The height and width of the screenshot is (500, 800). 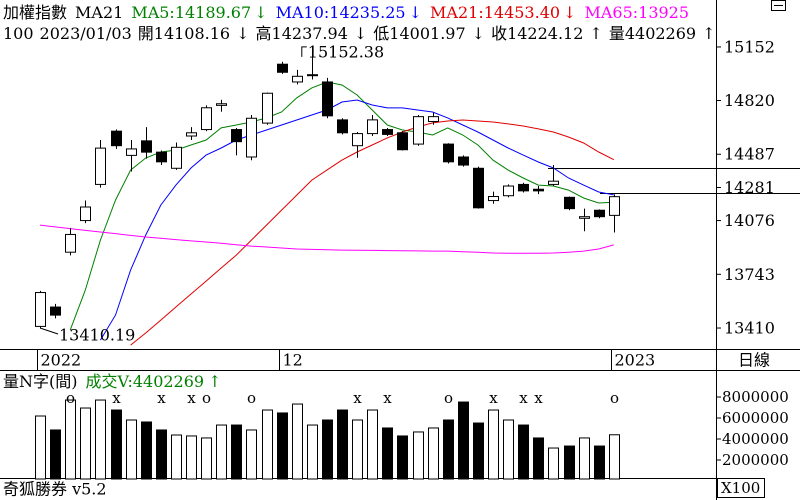 What do you see at coordinates (145, 381) in the screenshot?
I see `volume-label: 成交V:4402269` at bounding box center [145, 381].